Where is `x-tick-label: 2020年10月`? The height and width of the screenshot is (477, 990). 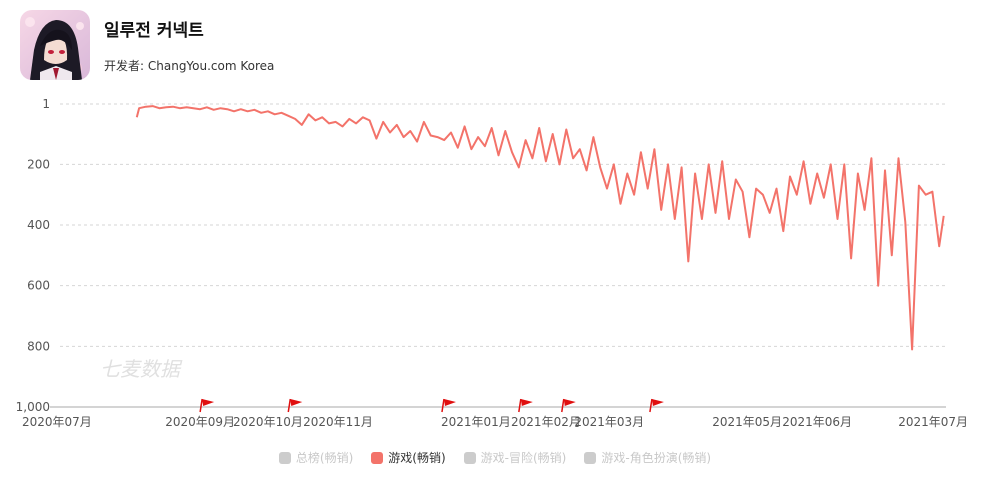
x-tick-label: 2020年10月 is located at coordinates (268, 422).